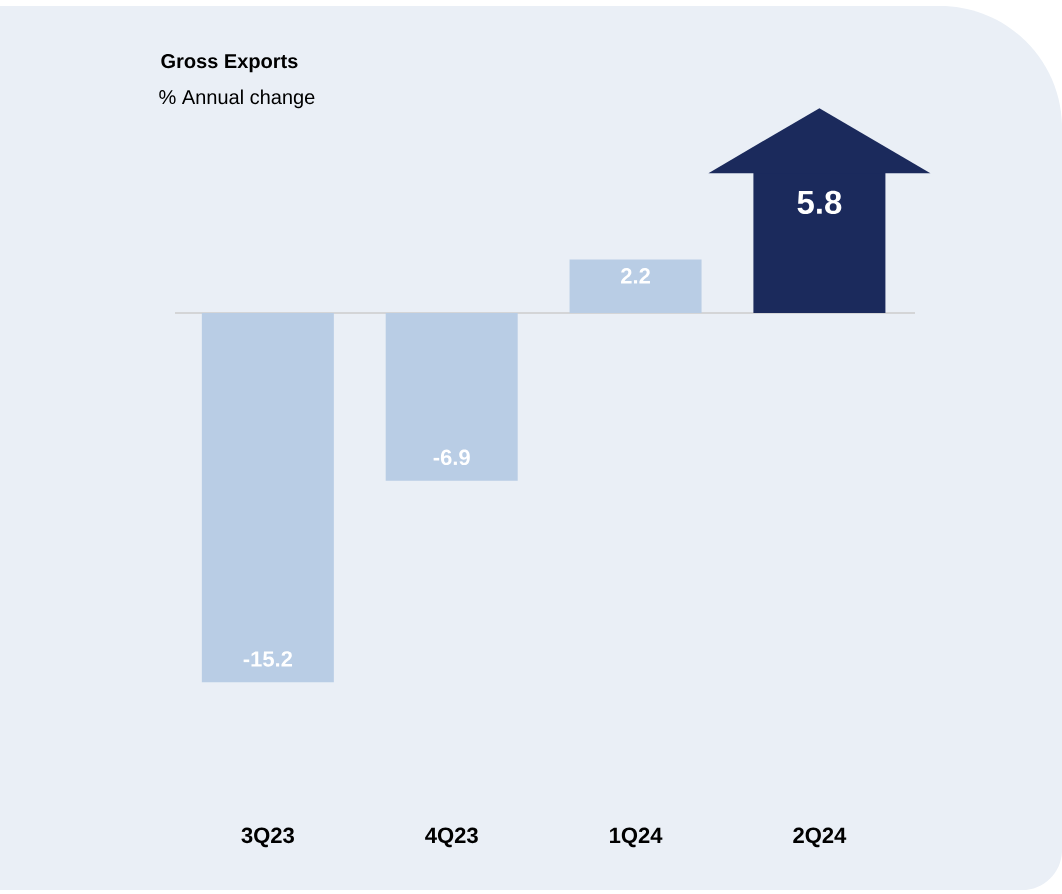 The height and width of the screenshot is (894, 1062). What do you see at coordinates (451, 837) in the screenshot?
I see `x-tick-label: 4Q23` at bounding box center [451, 837].